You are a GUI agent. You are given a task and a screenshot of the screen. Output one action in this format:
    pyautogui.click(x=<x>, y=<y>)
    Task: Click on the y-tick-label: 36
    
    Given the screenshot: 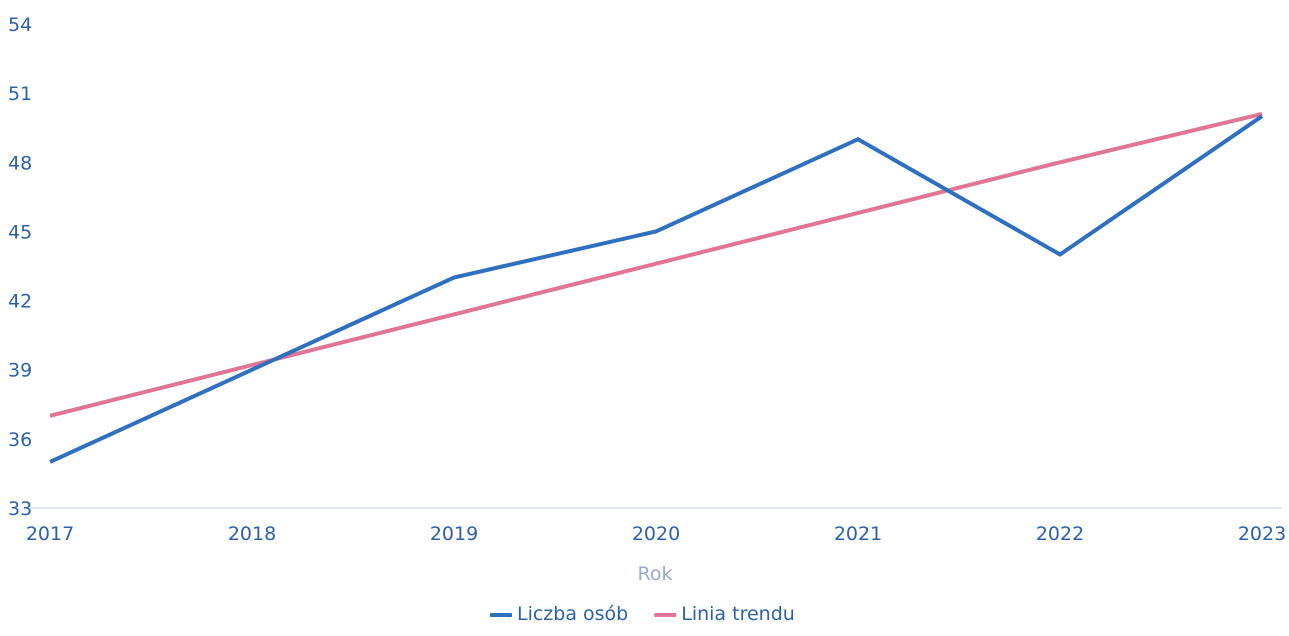 What is the action you would take?
    pyautogui.click(x=20, y=440)
    